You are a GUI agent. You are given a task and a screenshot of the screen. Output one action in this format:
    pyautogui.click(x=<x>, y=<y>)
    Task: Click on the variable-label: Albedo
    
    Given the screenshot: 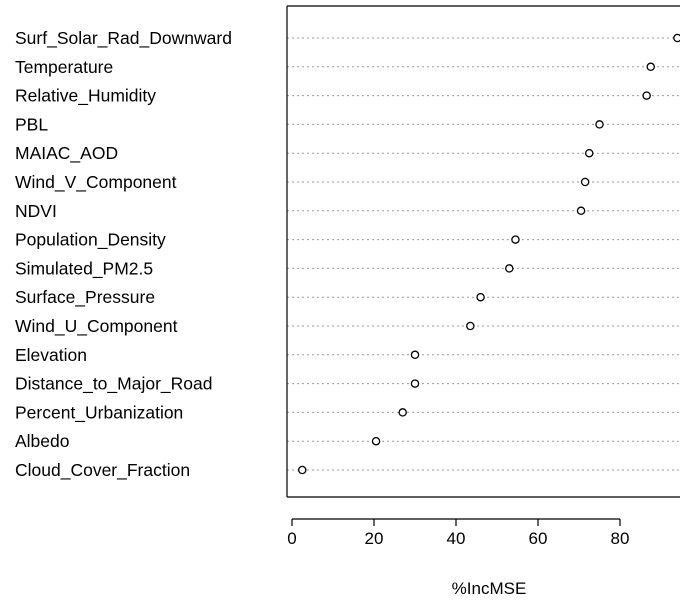 What is the action you would take?
    pyautogui.click(x=42, y=441)
    